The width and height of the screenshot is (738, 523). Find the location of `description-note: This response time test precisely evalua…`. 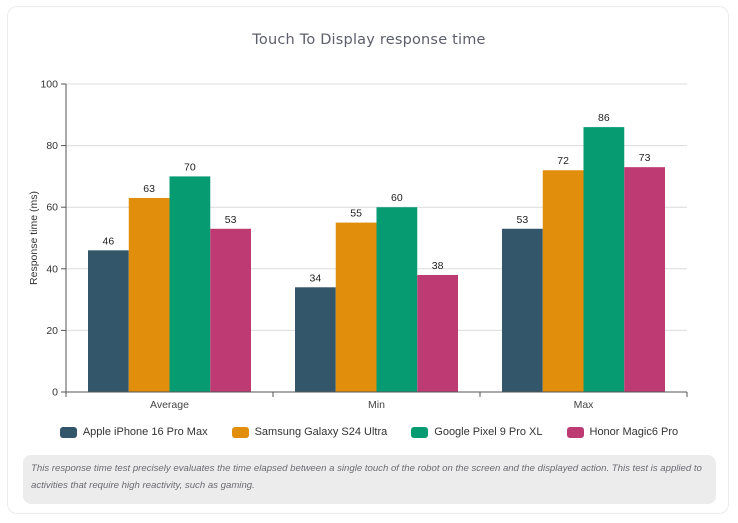

description-note: This response time test precisely evalua… is located at coordinates (369, 479).